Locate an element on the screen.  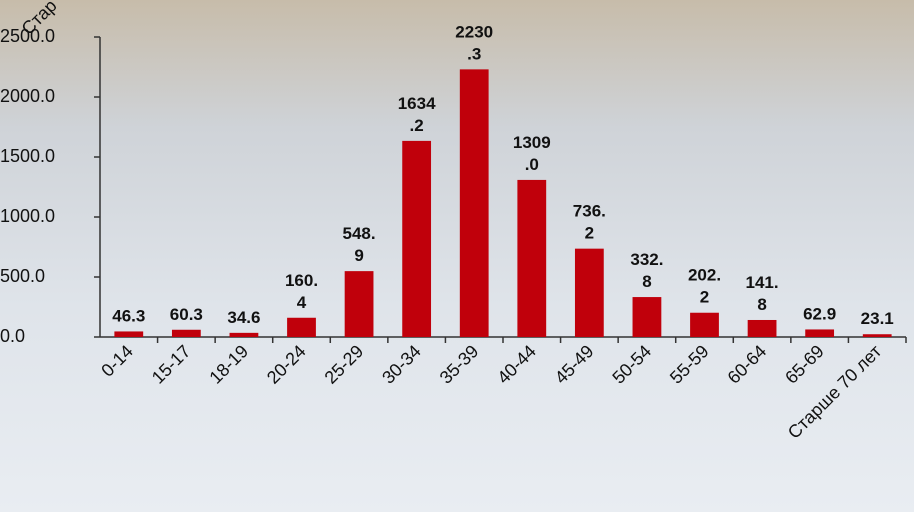
value-label-line: 332. is located at coordinates (646, 260).